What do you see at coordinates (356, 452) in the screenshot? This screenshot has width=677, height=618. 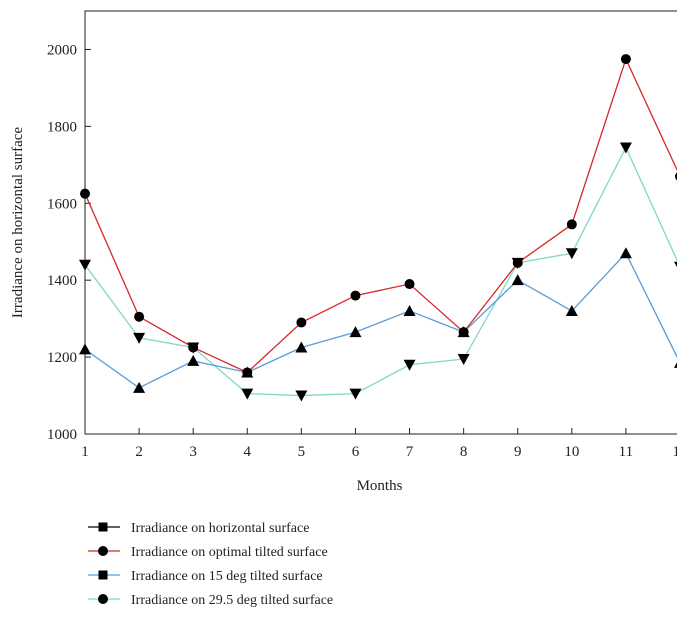 I see `x-tick-label: 6` at bounding box center [356, 452].